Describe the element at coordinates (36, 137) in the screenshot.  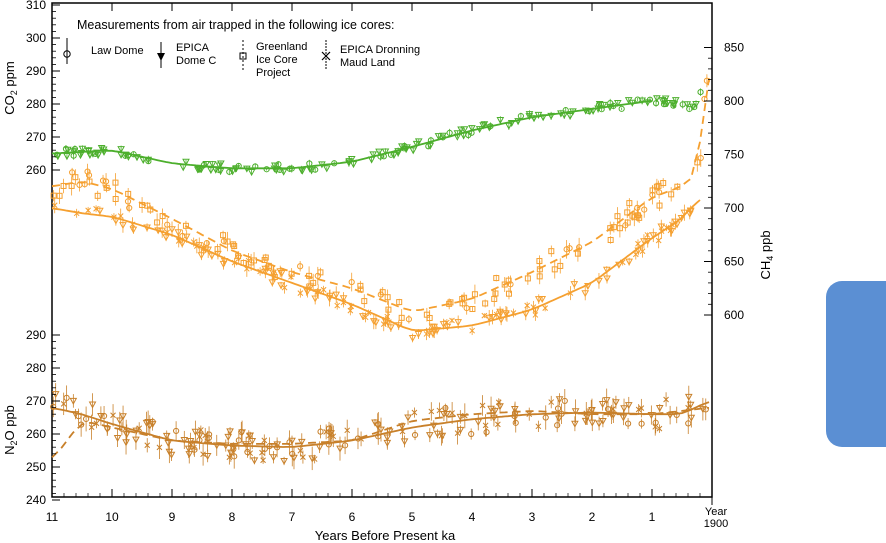
I see `co2-axis-tick-label: 270` at that location.